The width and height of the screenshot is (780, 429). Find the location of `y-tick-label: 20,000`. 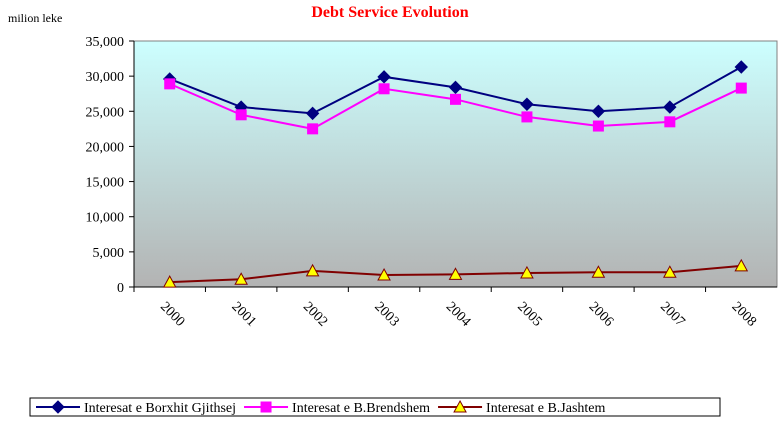

y-tick-label: 20,000 is located at coordinates (105, 147).